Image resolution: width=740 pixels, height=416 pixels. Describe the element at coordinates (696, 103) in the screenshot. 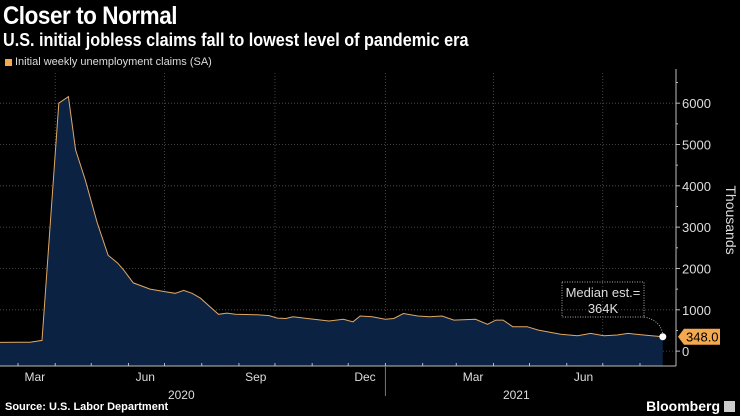

I see `y-tick-label: 6000` at that location.